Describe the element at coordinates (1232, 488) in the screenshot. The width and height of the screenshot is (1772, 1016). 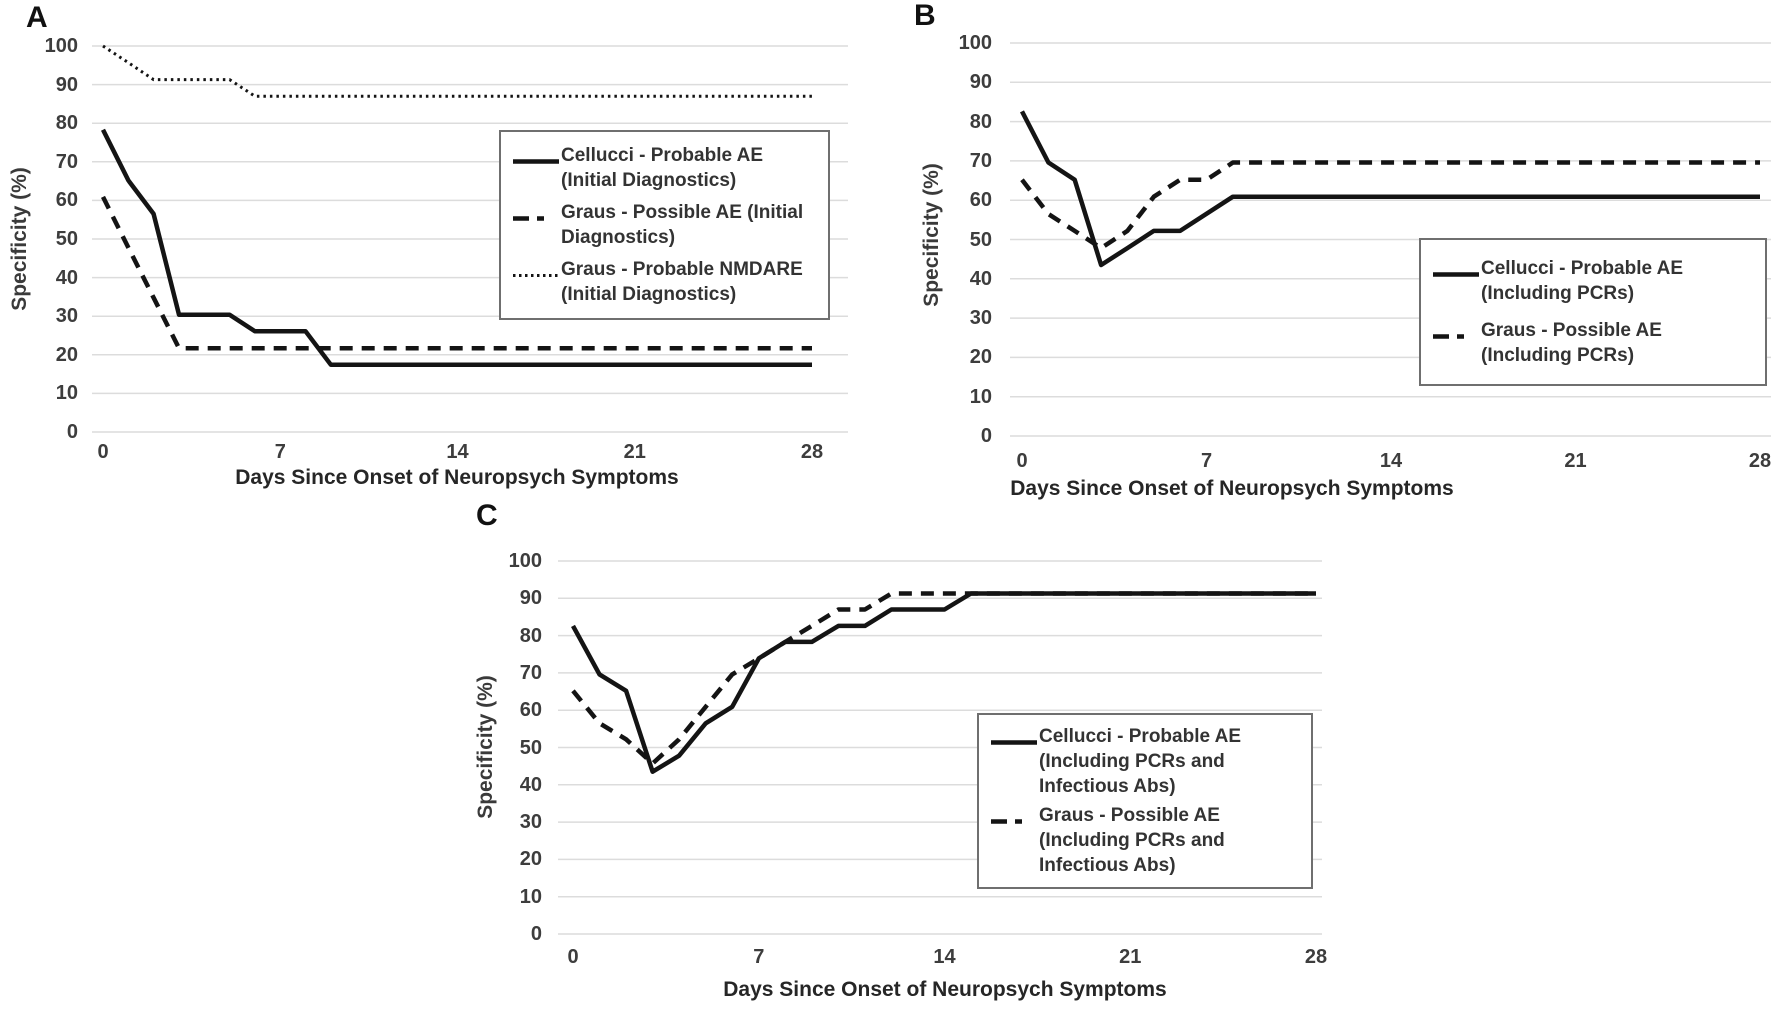
I see `panel-b-x-axis-title: Days Since Onset of Neuropsych Symptoms` at that location.